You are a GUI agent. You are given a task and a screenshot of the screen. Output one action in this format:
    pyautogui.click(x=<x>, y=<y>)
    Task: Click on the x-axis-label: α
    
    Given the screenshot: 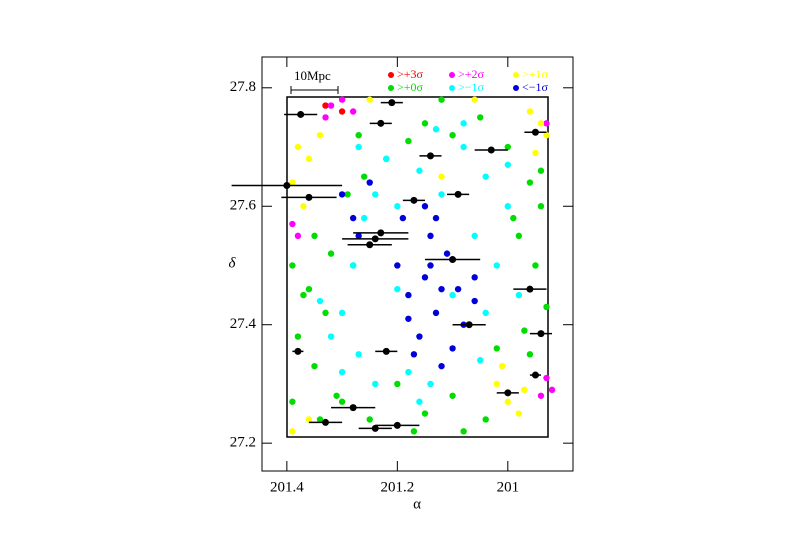 What is the action you would take?
    pyautogui.click(x=417, y=504)
    